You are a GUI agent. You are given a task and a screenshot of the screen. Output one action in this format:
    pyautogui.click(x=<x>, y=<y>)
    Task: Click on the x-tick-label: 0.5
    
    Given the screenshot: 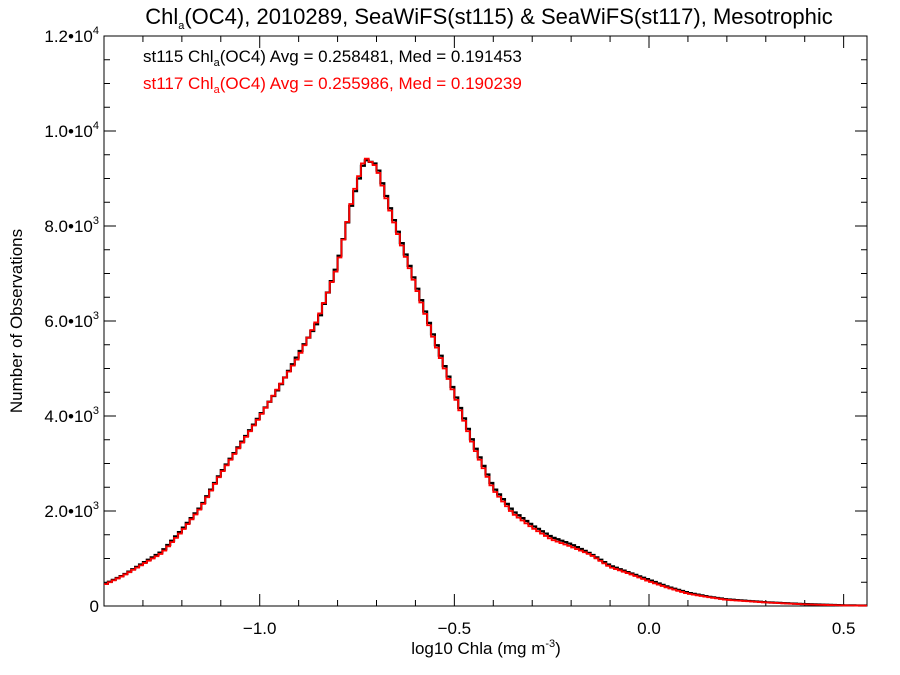 What is the action you would take?
    pyautogui.click(x=844, y=628)
    